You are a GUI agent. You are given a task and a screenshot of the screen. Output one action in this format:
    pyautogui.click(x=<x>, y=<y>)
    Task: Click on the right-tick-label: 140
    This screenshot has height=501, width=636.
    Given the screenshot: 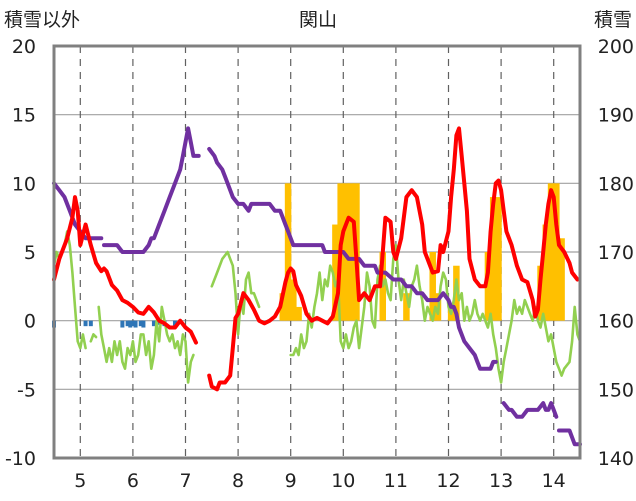 What is the action you would take?
    pyautogui.click(x=616, y=459)
    